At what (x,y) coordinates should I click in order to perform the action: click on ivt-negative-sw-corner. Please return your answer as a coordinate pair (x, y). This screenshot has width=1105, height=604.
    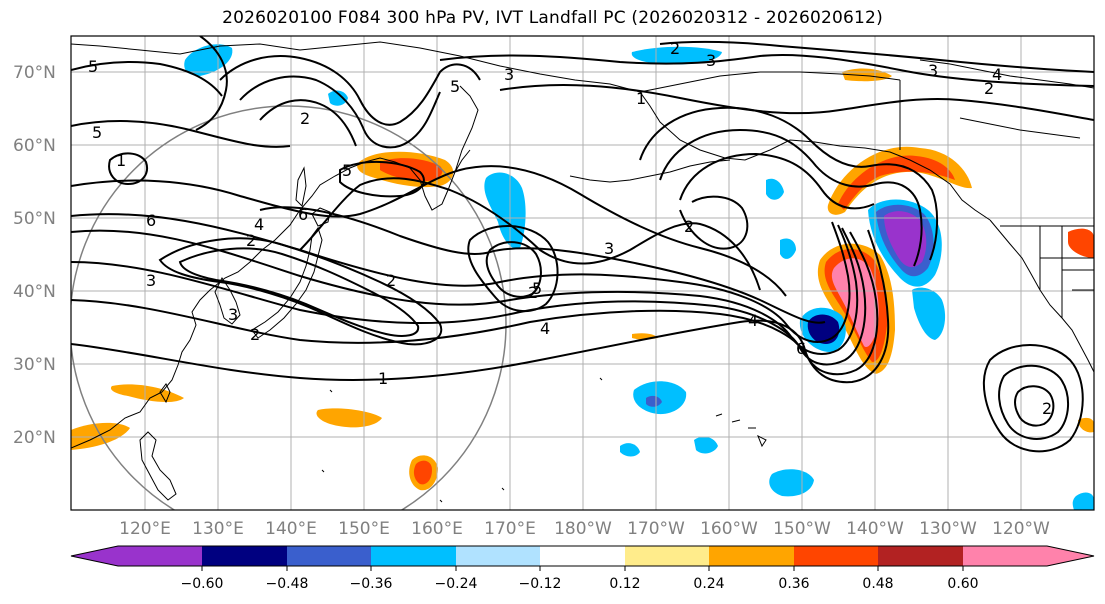
    Looking at the image, I should click on (1083, 501).